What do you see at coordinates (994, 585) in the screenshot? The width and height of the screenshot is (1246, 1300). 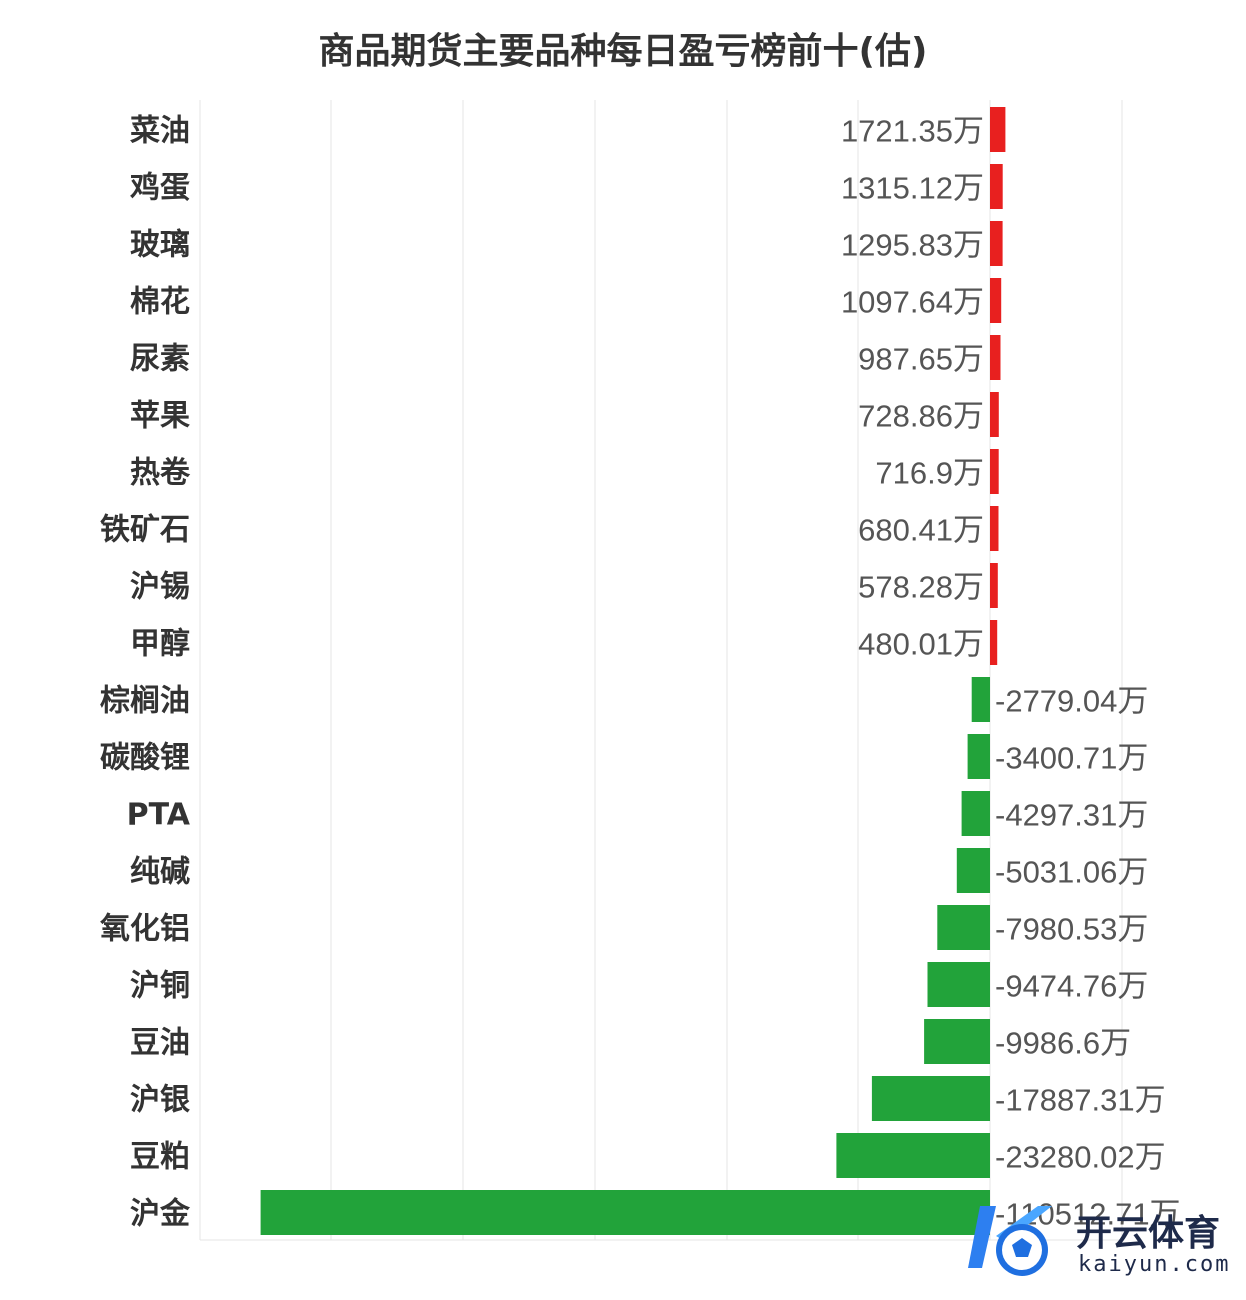 I see `bar-沪锡` at bounding box center [994, 585].